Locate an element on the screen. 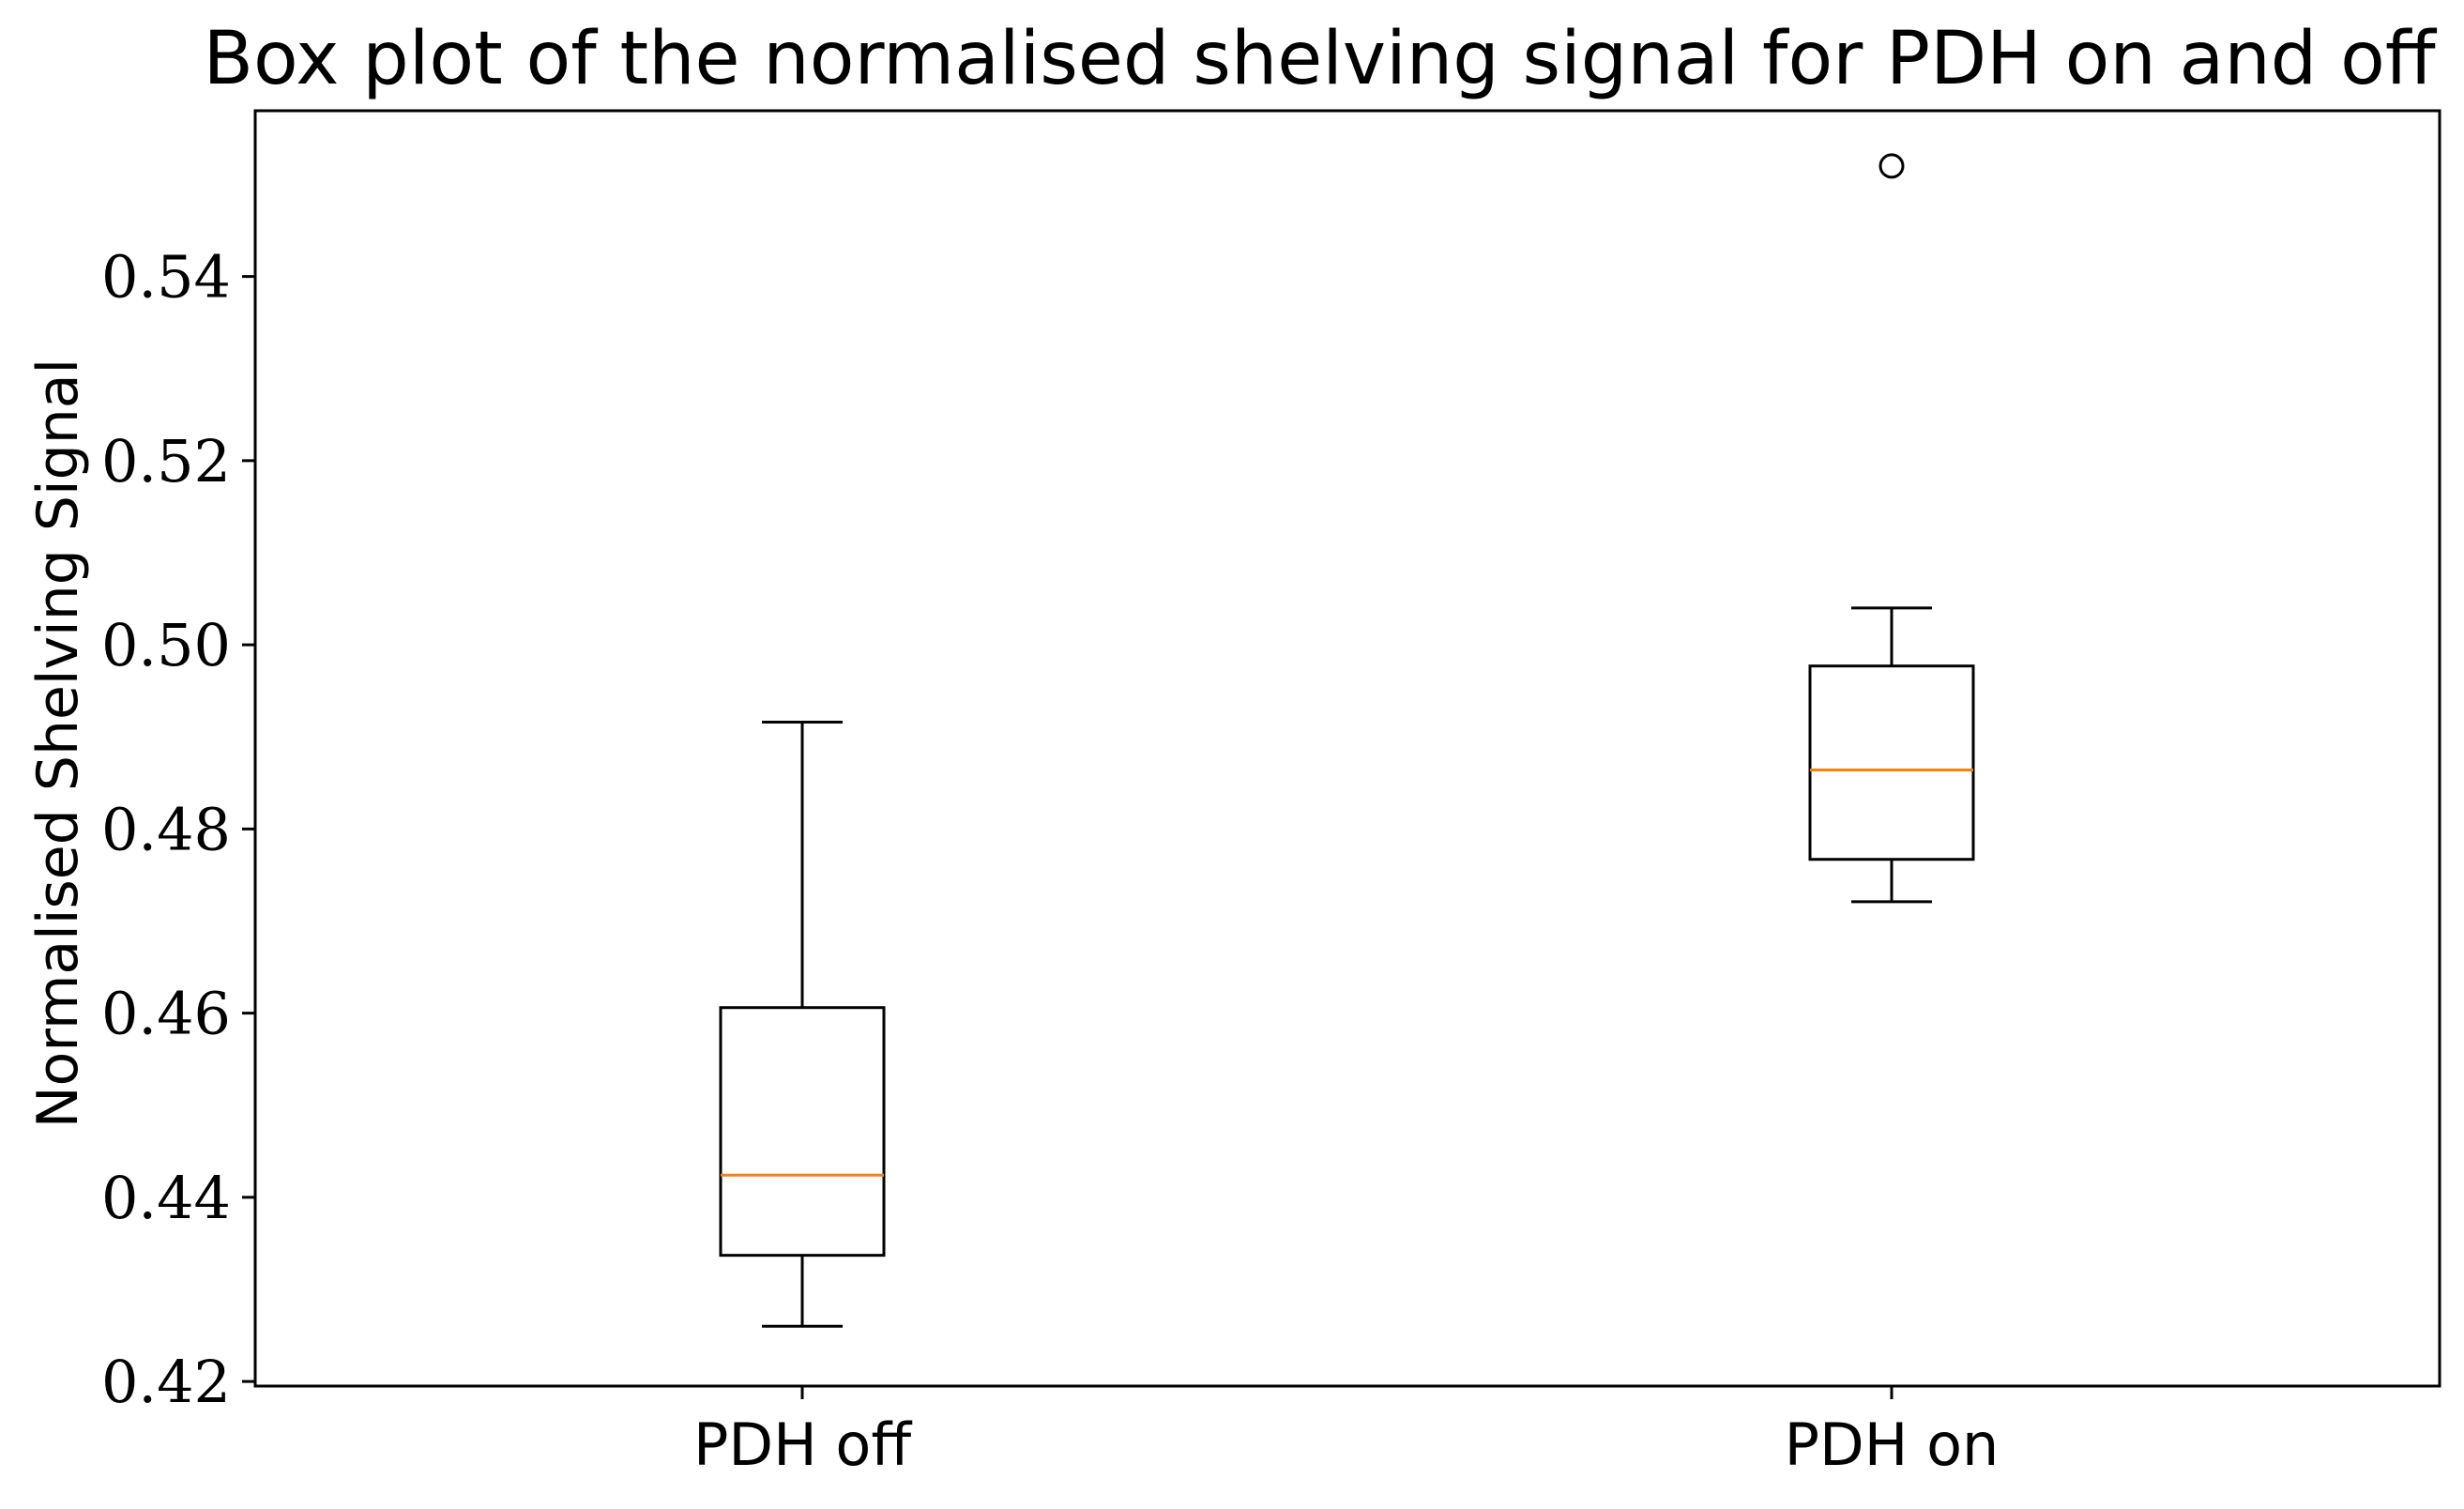 This screenshot has height=1509, width=2464. y-tick-label: 0.42 is located at coordinates (166, 1382).